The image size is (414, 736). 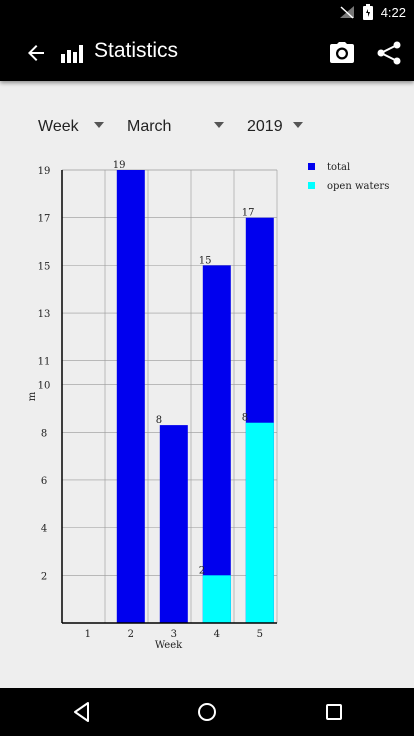 I want to click on period-dropdown: Week, so click(x=73, y=127).